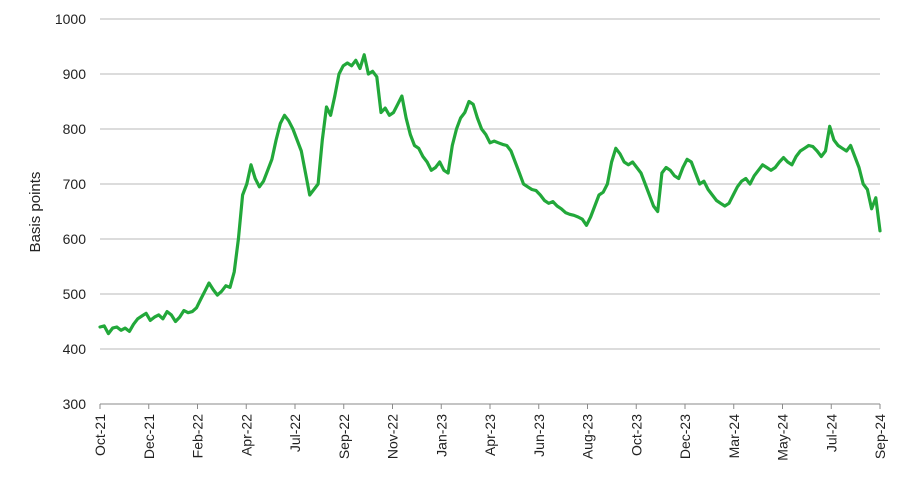 The height and width of the screenshot is (484, 900). Describe the element at coordinates (588, 436) in the screenshot. I see `x-tick-label: Aug-23` at that location.